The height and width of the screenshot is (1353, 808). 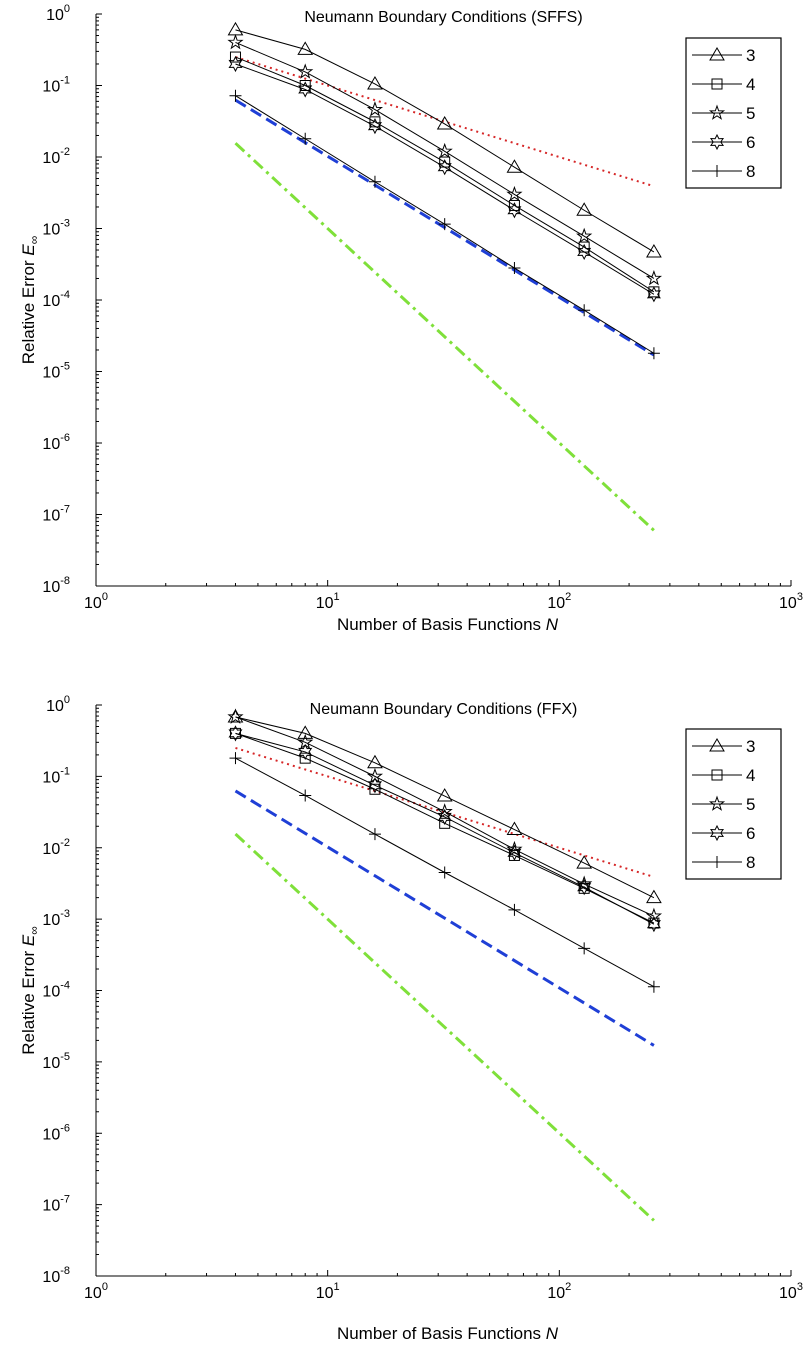 What do you see at coordinates (65, 914) in the screenshot?
I see `y-tick-exponent: -3` at bounding box center [65, 914].